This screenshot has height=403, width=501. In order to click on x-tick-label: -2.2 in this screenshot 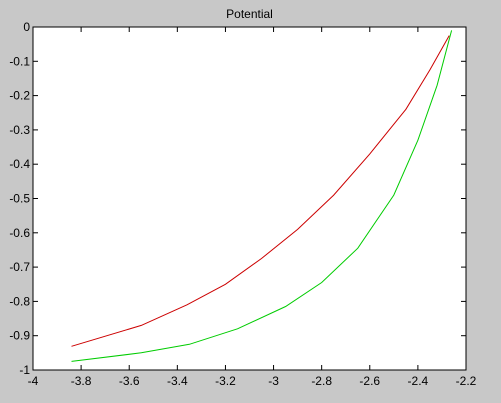, I will do `click(466, 381)`.